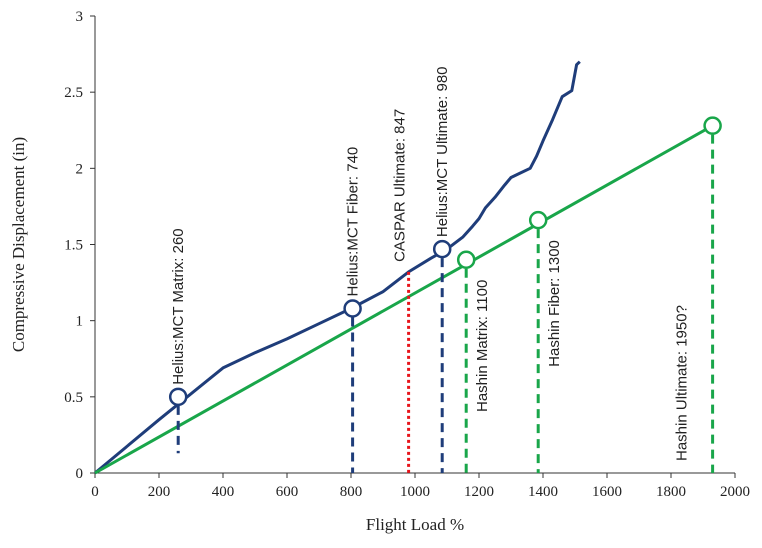 This screenshot has width=762, height=548. I want to click on x-tick-label: 1400, so click(543, 492).